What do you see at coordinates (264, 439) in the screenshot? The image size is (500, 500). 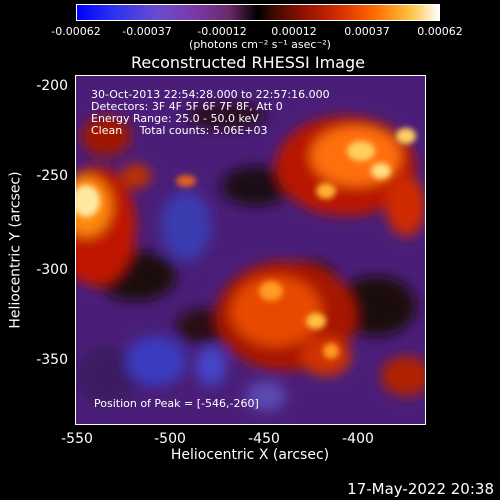 I see `x-tick-label: -450` at bounding box center [264, 439].